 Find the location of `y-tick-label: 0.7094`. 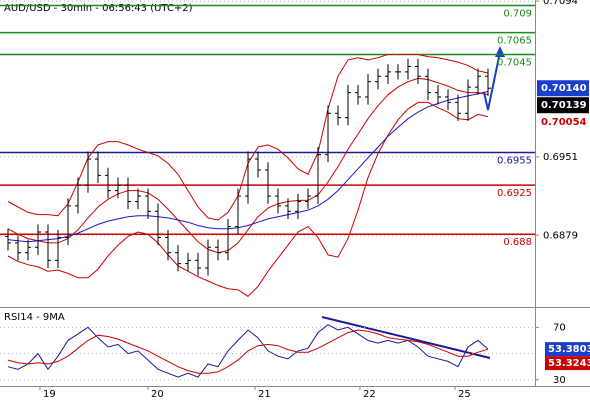

y-tick-label: 0.7094 is located at coordinates (560, 3).